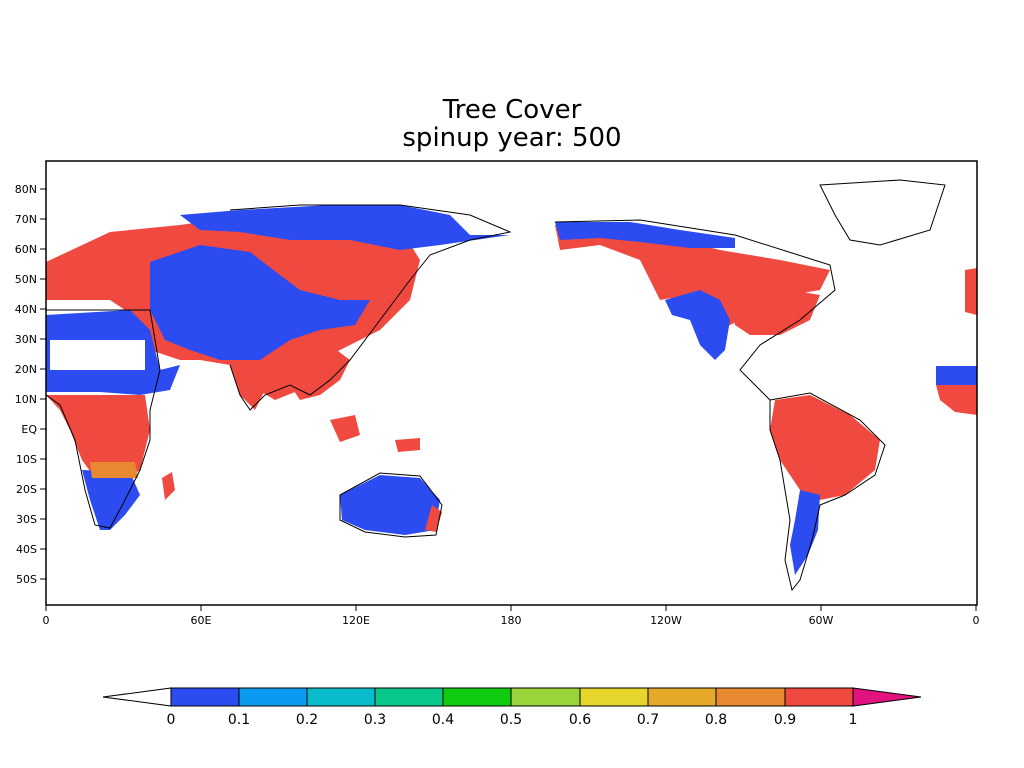  I want to click on colorbar-over-arrow, so click(887, 697).